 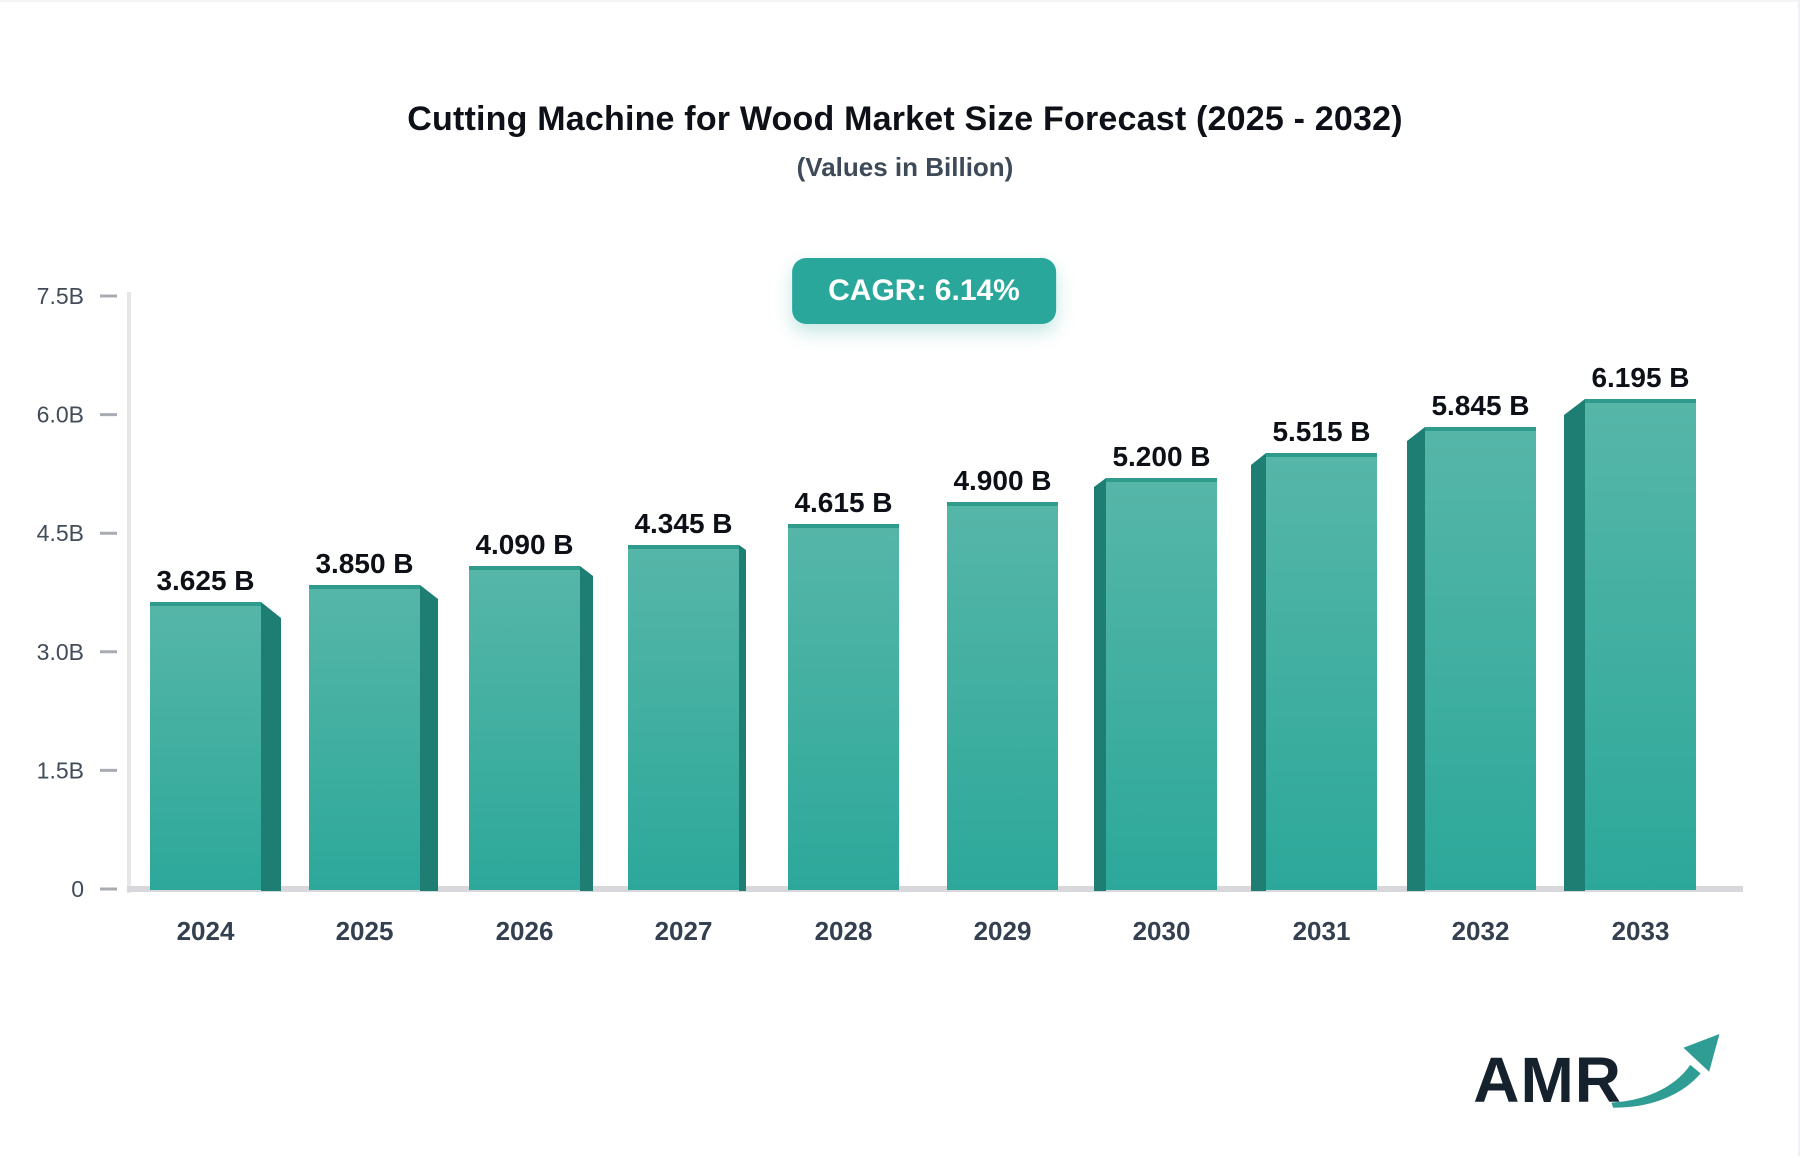 I want to click on bar-value-label: 6.195 B, so click(x=1640, y=377).